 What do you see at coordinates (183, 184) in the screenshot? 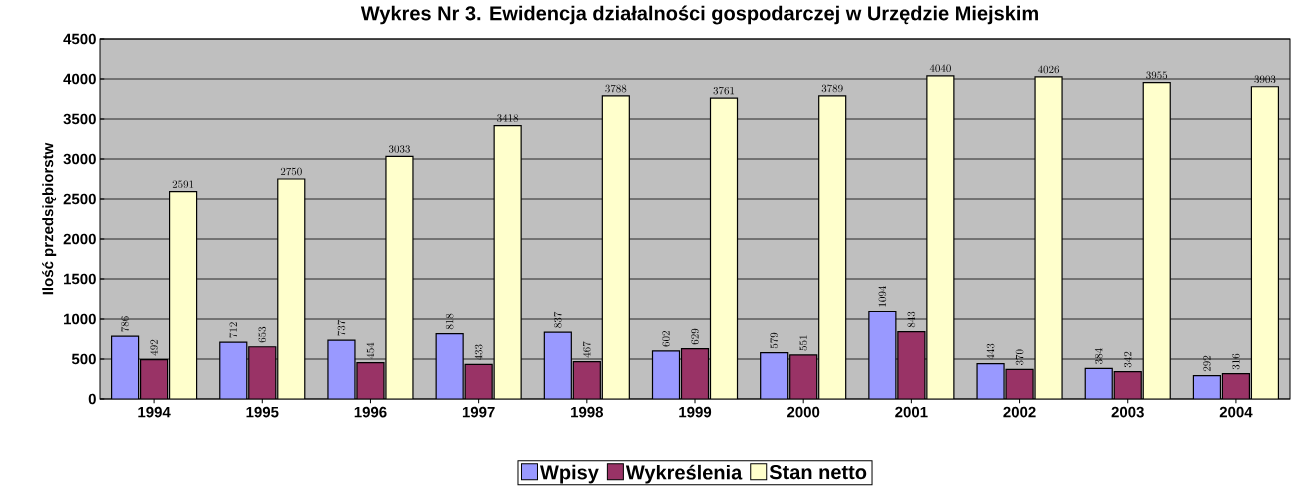
I see `data-label: 2591` at bounding box center [183, 184].